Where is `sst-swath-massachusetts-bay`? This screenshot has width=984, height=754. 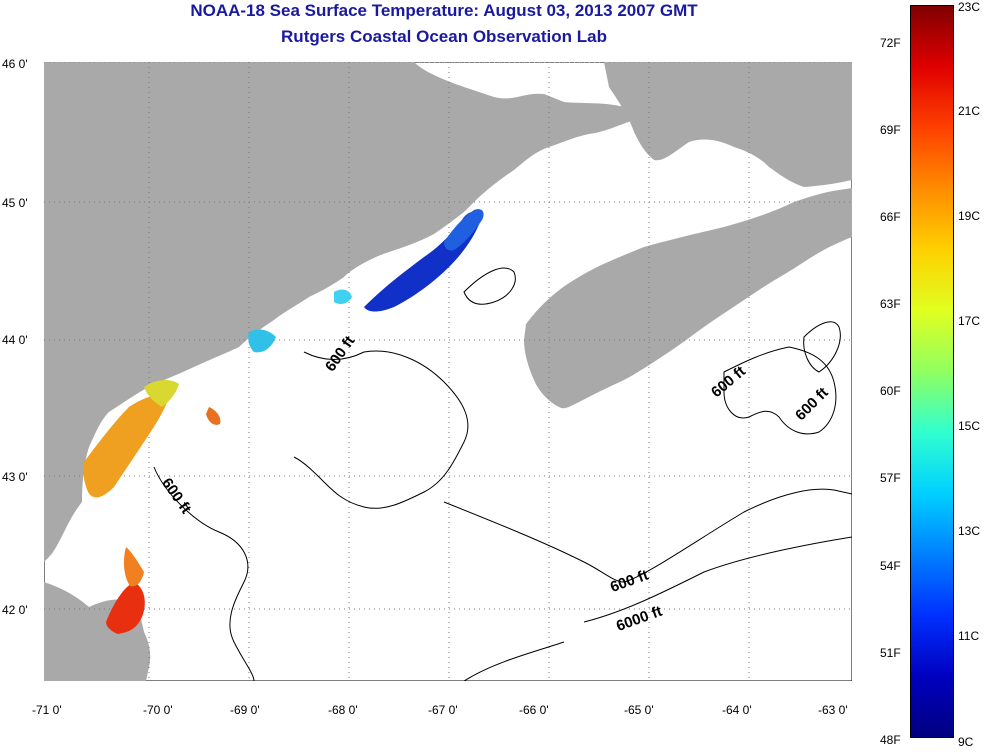
sst-swath-massachusetts-bay is located at coordinates (125, 608).